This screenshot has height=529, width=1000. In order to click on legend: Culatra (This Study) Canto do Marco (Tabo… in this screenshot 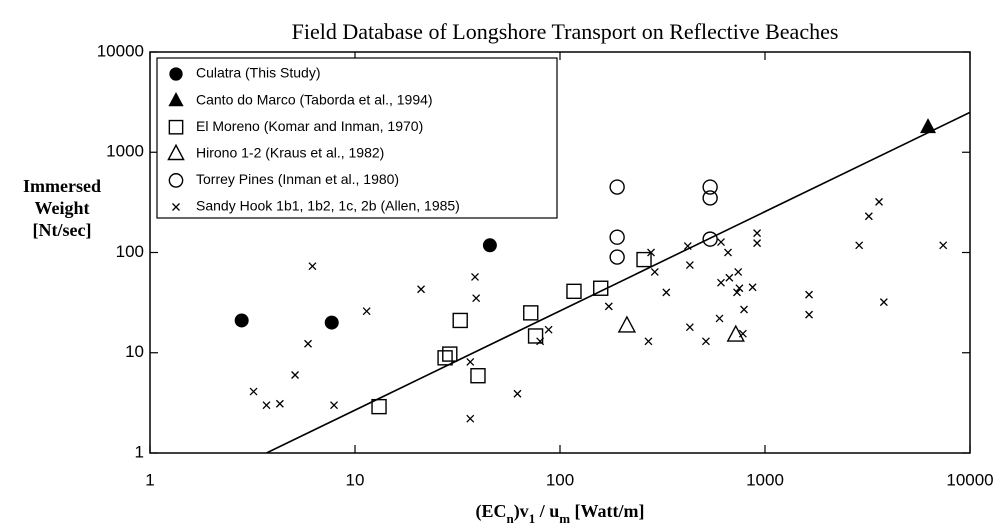, I will do `click(357, 138)`.